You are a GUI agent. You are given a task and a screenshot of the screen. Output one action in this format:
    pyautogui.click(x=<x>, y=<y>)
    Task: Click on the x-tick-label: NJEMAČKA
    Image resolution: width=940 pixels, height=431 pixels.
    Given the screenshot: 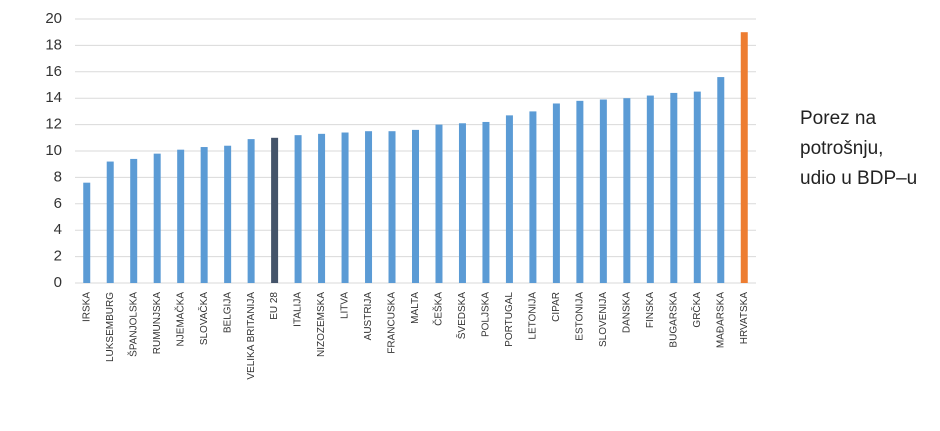 What is the action you would take?
    pyautogui.click(x=179, y=319)
    